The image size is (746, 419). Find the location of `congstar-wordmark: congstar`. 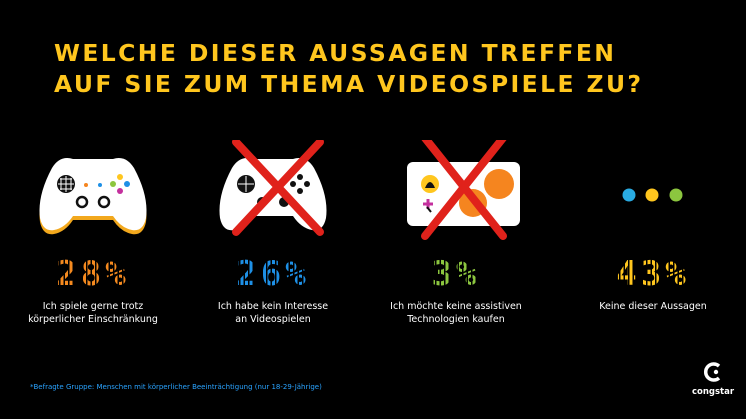

congstar-wordmark: congstar is located at coordinates (713, 392).